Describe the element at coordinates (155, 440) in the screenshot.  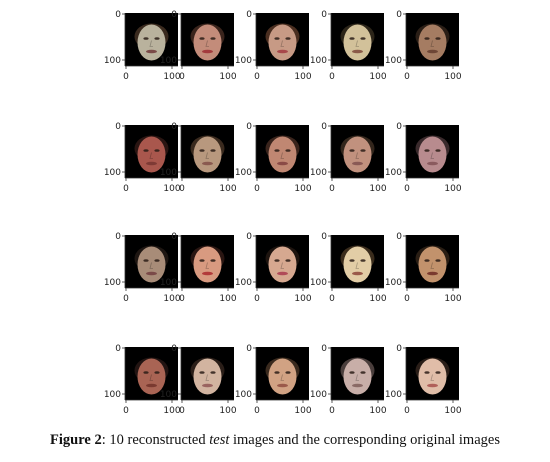
I see `caption-text-1: : 10 reconstructed` at that location.